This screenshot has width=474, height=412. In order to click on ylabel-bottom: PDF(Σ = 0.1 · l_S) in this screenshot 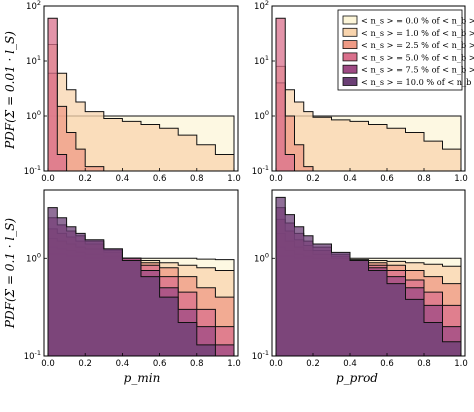, I will do `click(10, 273)`.